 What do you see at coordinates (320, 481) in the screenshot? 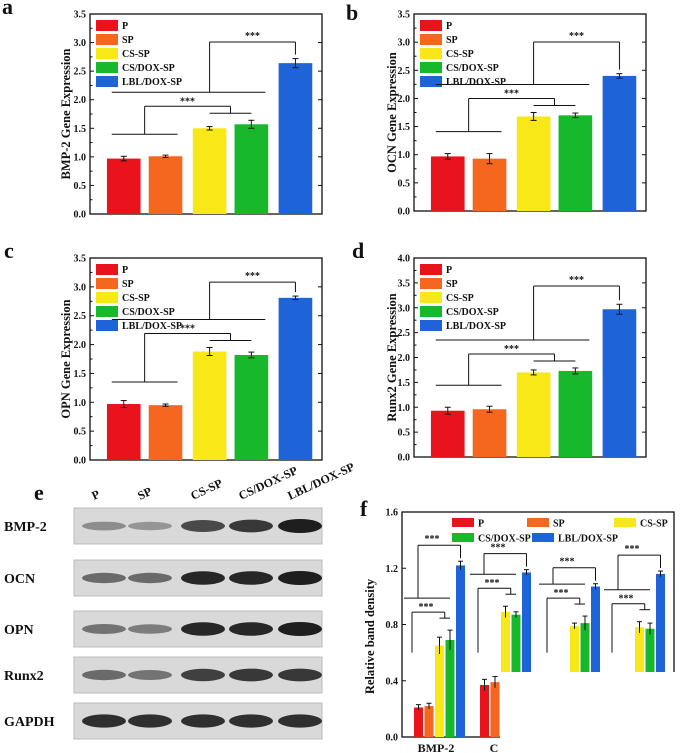
I see `lane-label: LBL/DOX-SP` at bounding box center [320, 481].